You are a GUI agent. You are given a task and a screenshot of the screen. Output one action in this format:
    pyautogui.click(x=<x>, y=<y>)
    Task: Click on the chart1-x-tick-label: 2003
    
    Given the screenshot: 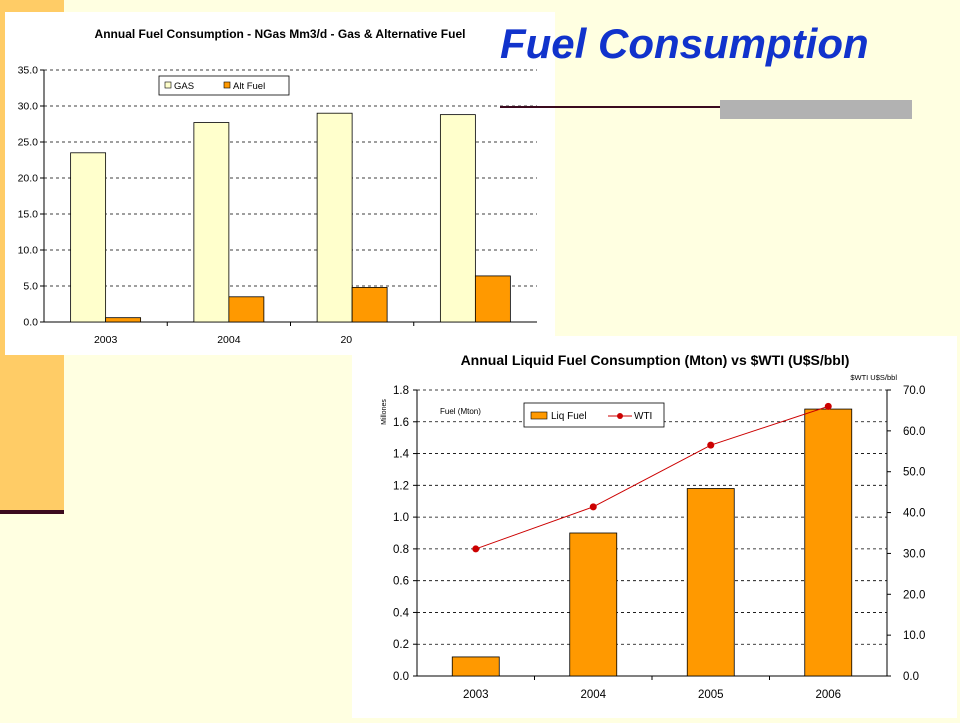 What is the action you would take?
    pyautogui.click(x=106, y=340)
    